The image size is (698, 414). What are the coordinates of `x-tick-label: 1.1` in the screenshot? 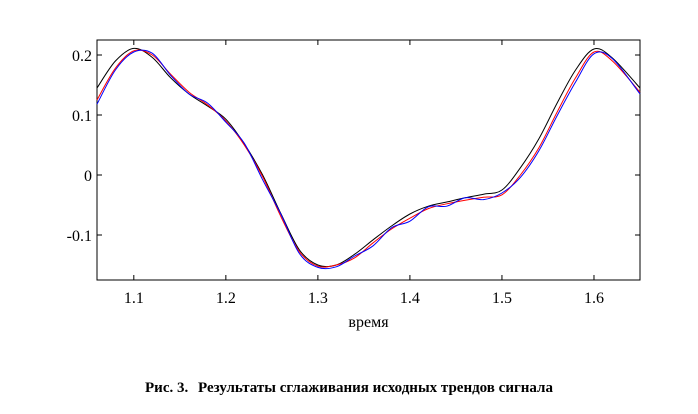 It's located at (134, 298).